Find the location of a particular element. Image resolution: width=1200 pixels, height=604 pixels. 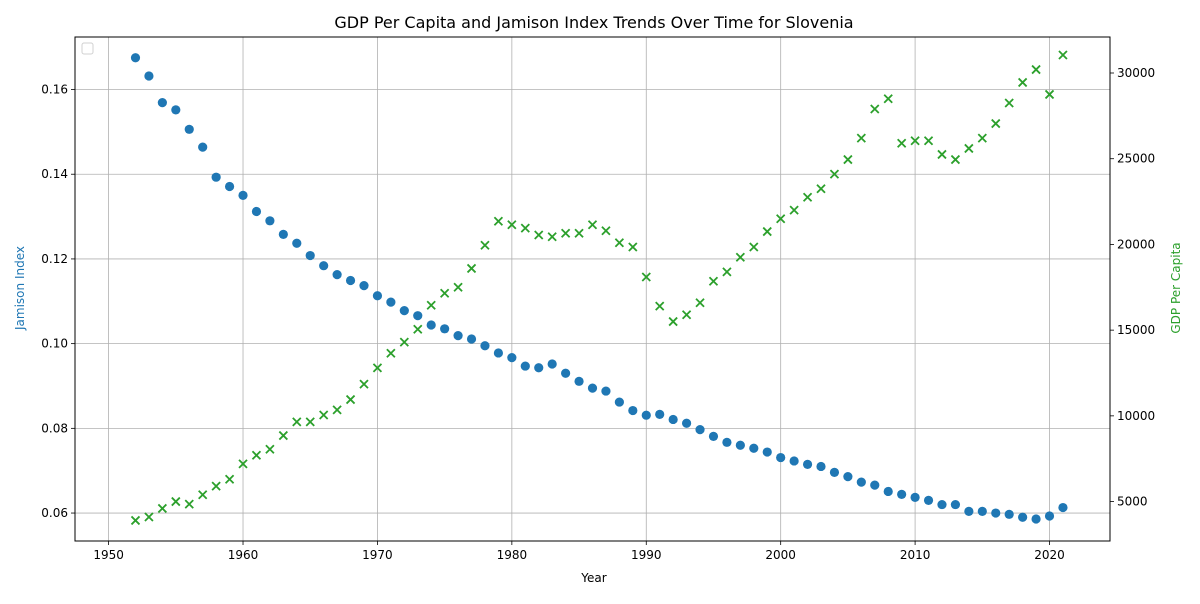

y-left-tick-label: 0.06 is located at coordinates (54, 513).